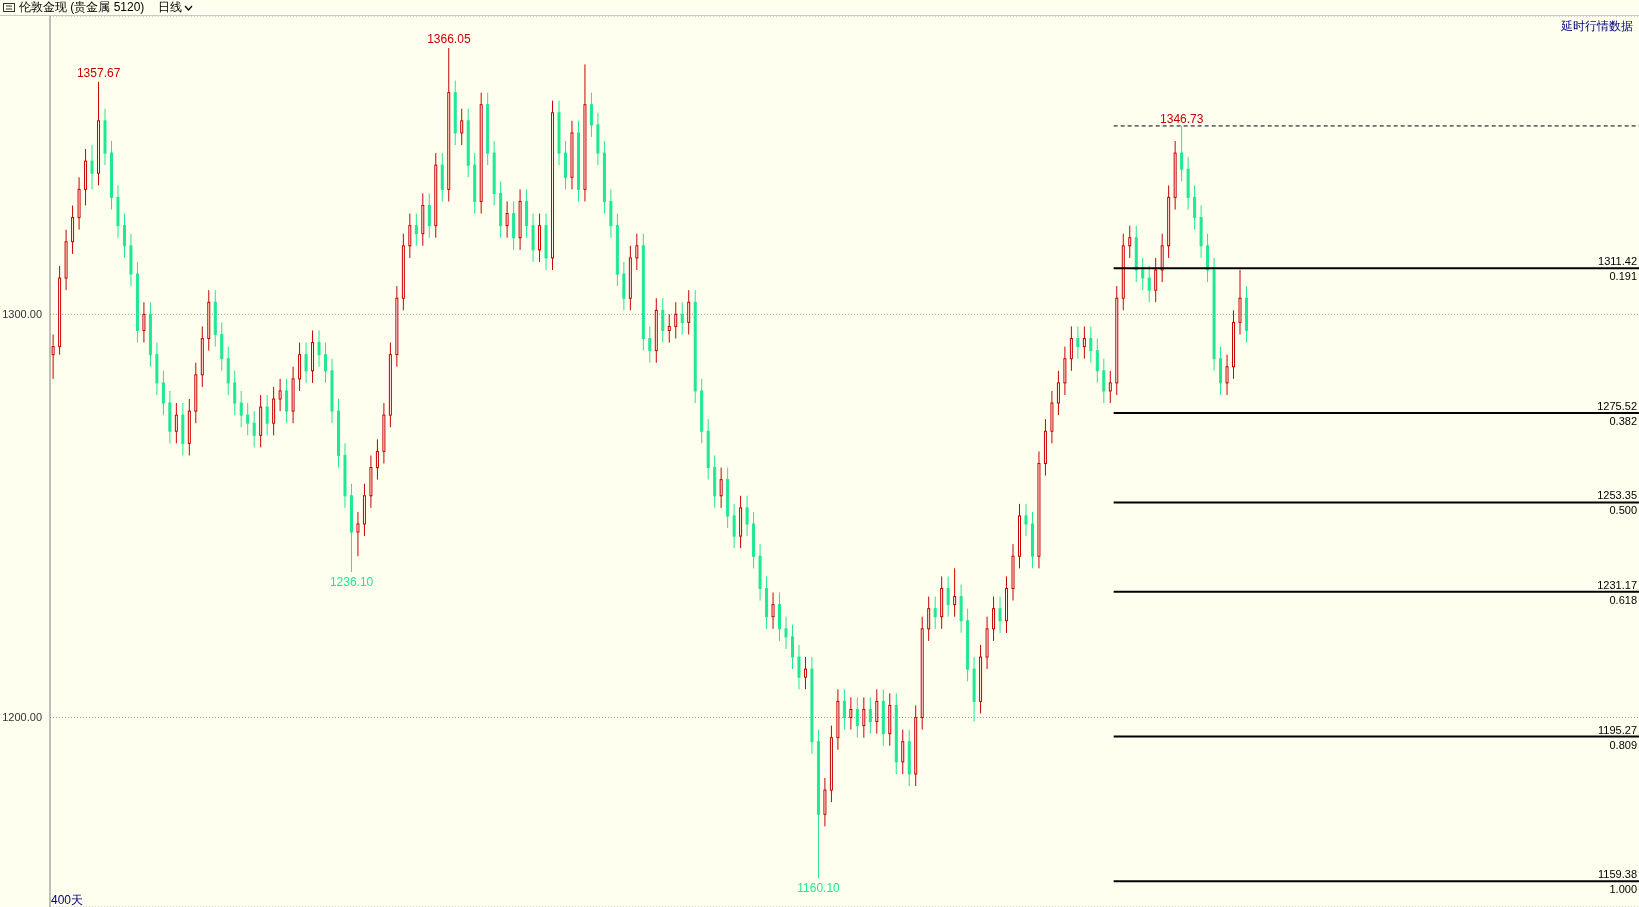 Image resolution: width=1639 pixels, height=907 pixels. Describe the element at coordinates (351, 581) in the screenshot. I see `annotation: 1236.10` at that location.